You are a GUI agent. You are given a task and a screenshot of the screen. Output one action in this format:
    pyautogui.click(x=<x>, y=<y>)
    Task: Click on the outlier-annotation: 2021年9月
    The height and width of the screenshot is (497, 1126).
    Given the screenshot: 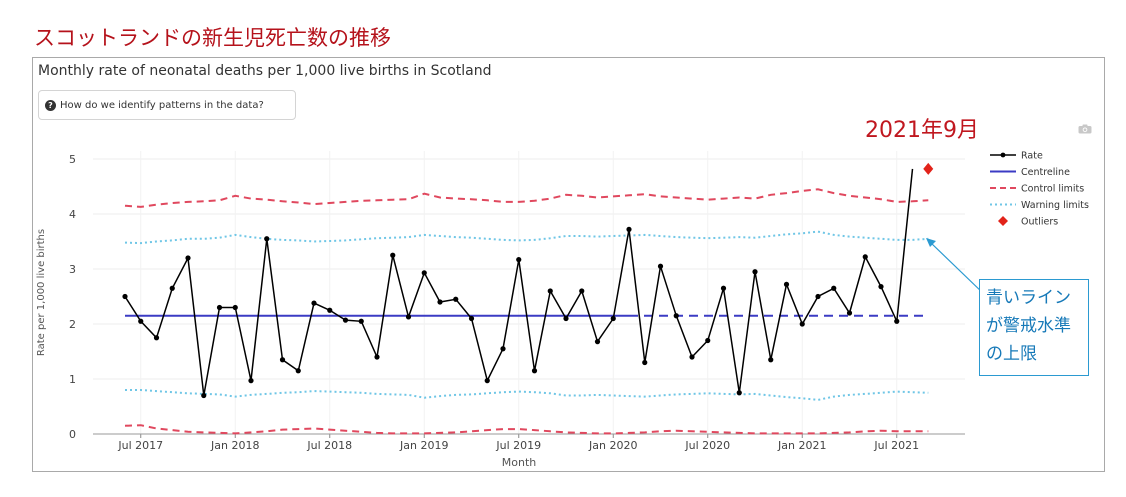 What is the action you would take?
    pyautogui.click(x=922, y=130)
    